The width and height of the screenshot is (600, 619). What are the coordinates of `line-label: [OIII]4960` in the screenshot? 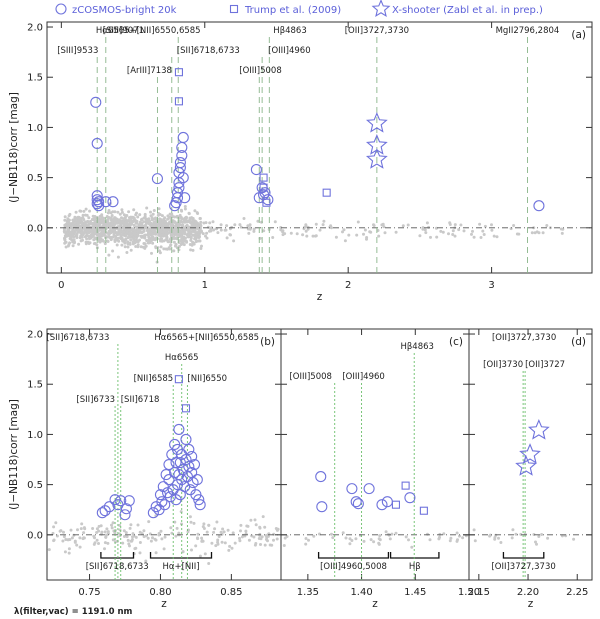 It's located at (363, 377).